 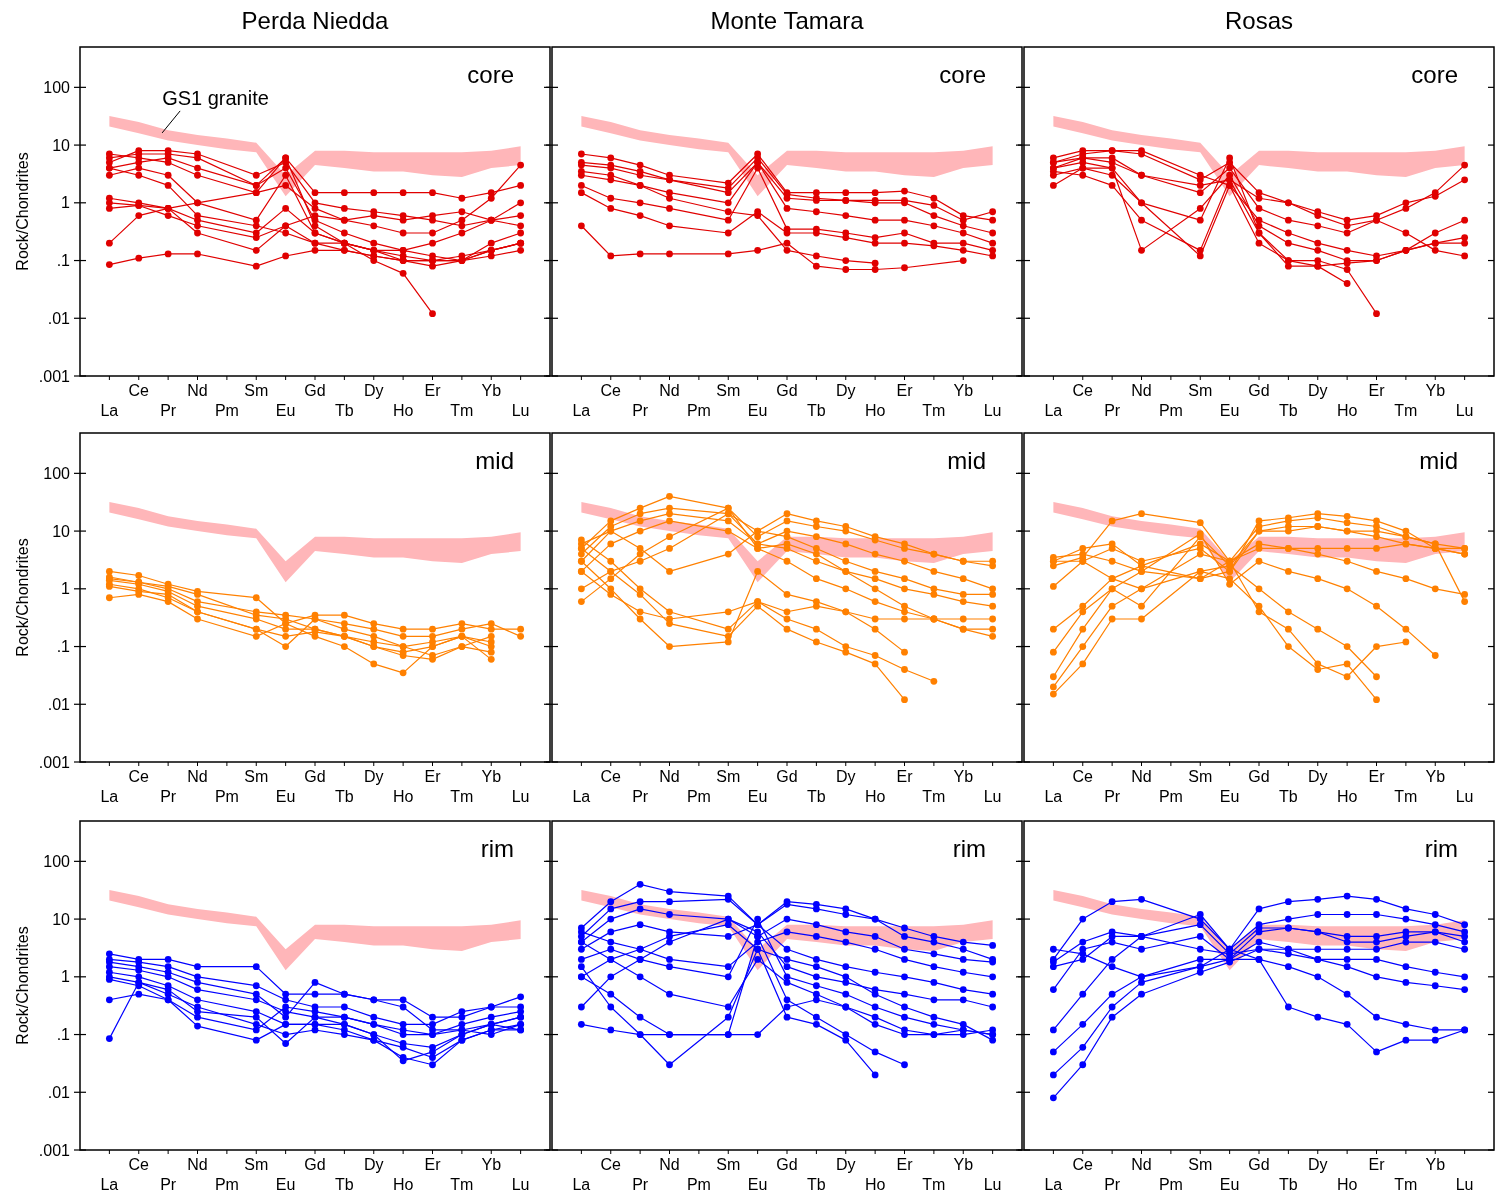 I want to click on y-tick-label: .01, so click(x=59, y=1092).